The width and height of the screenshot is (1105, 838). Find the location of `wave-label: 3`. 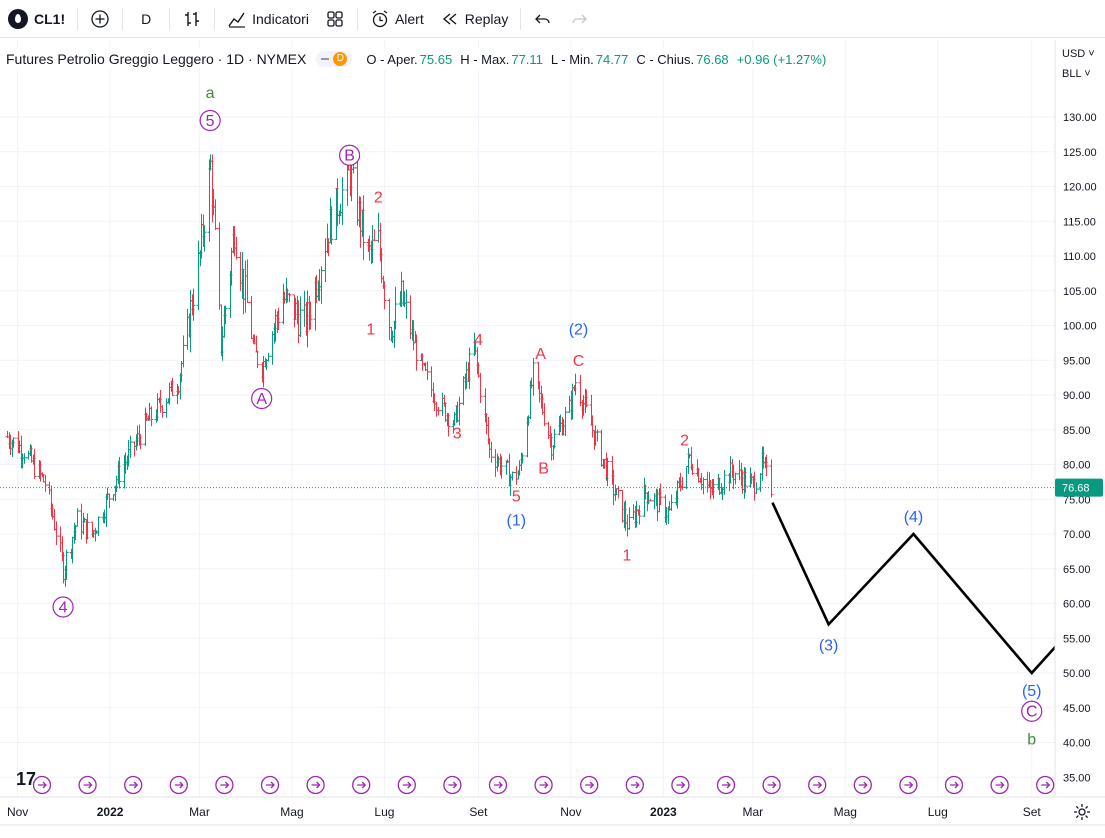

wave-label: 3 is located at coordinates (457, 434).